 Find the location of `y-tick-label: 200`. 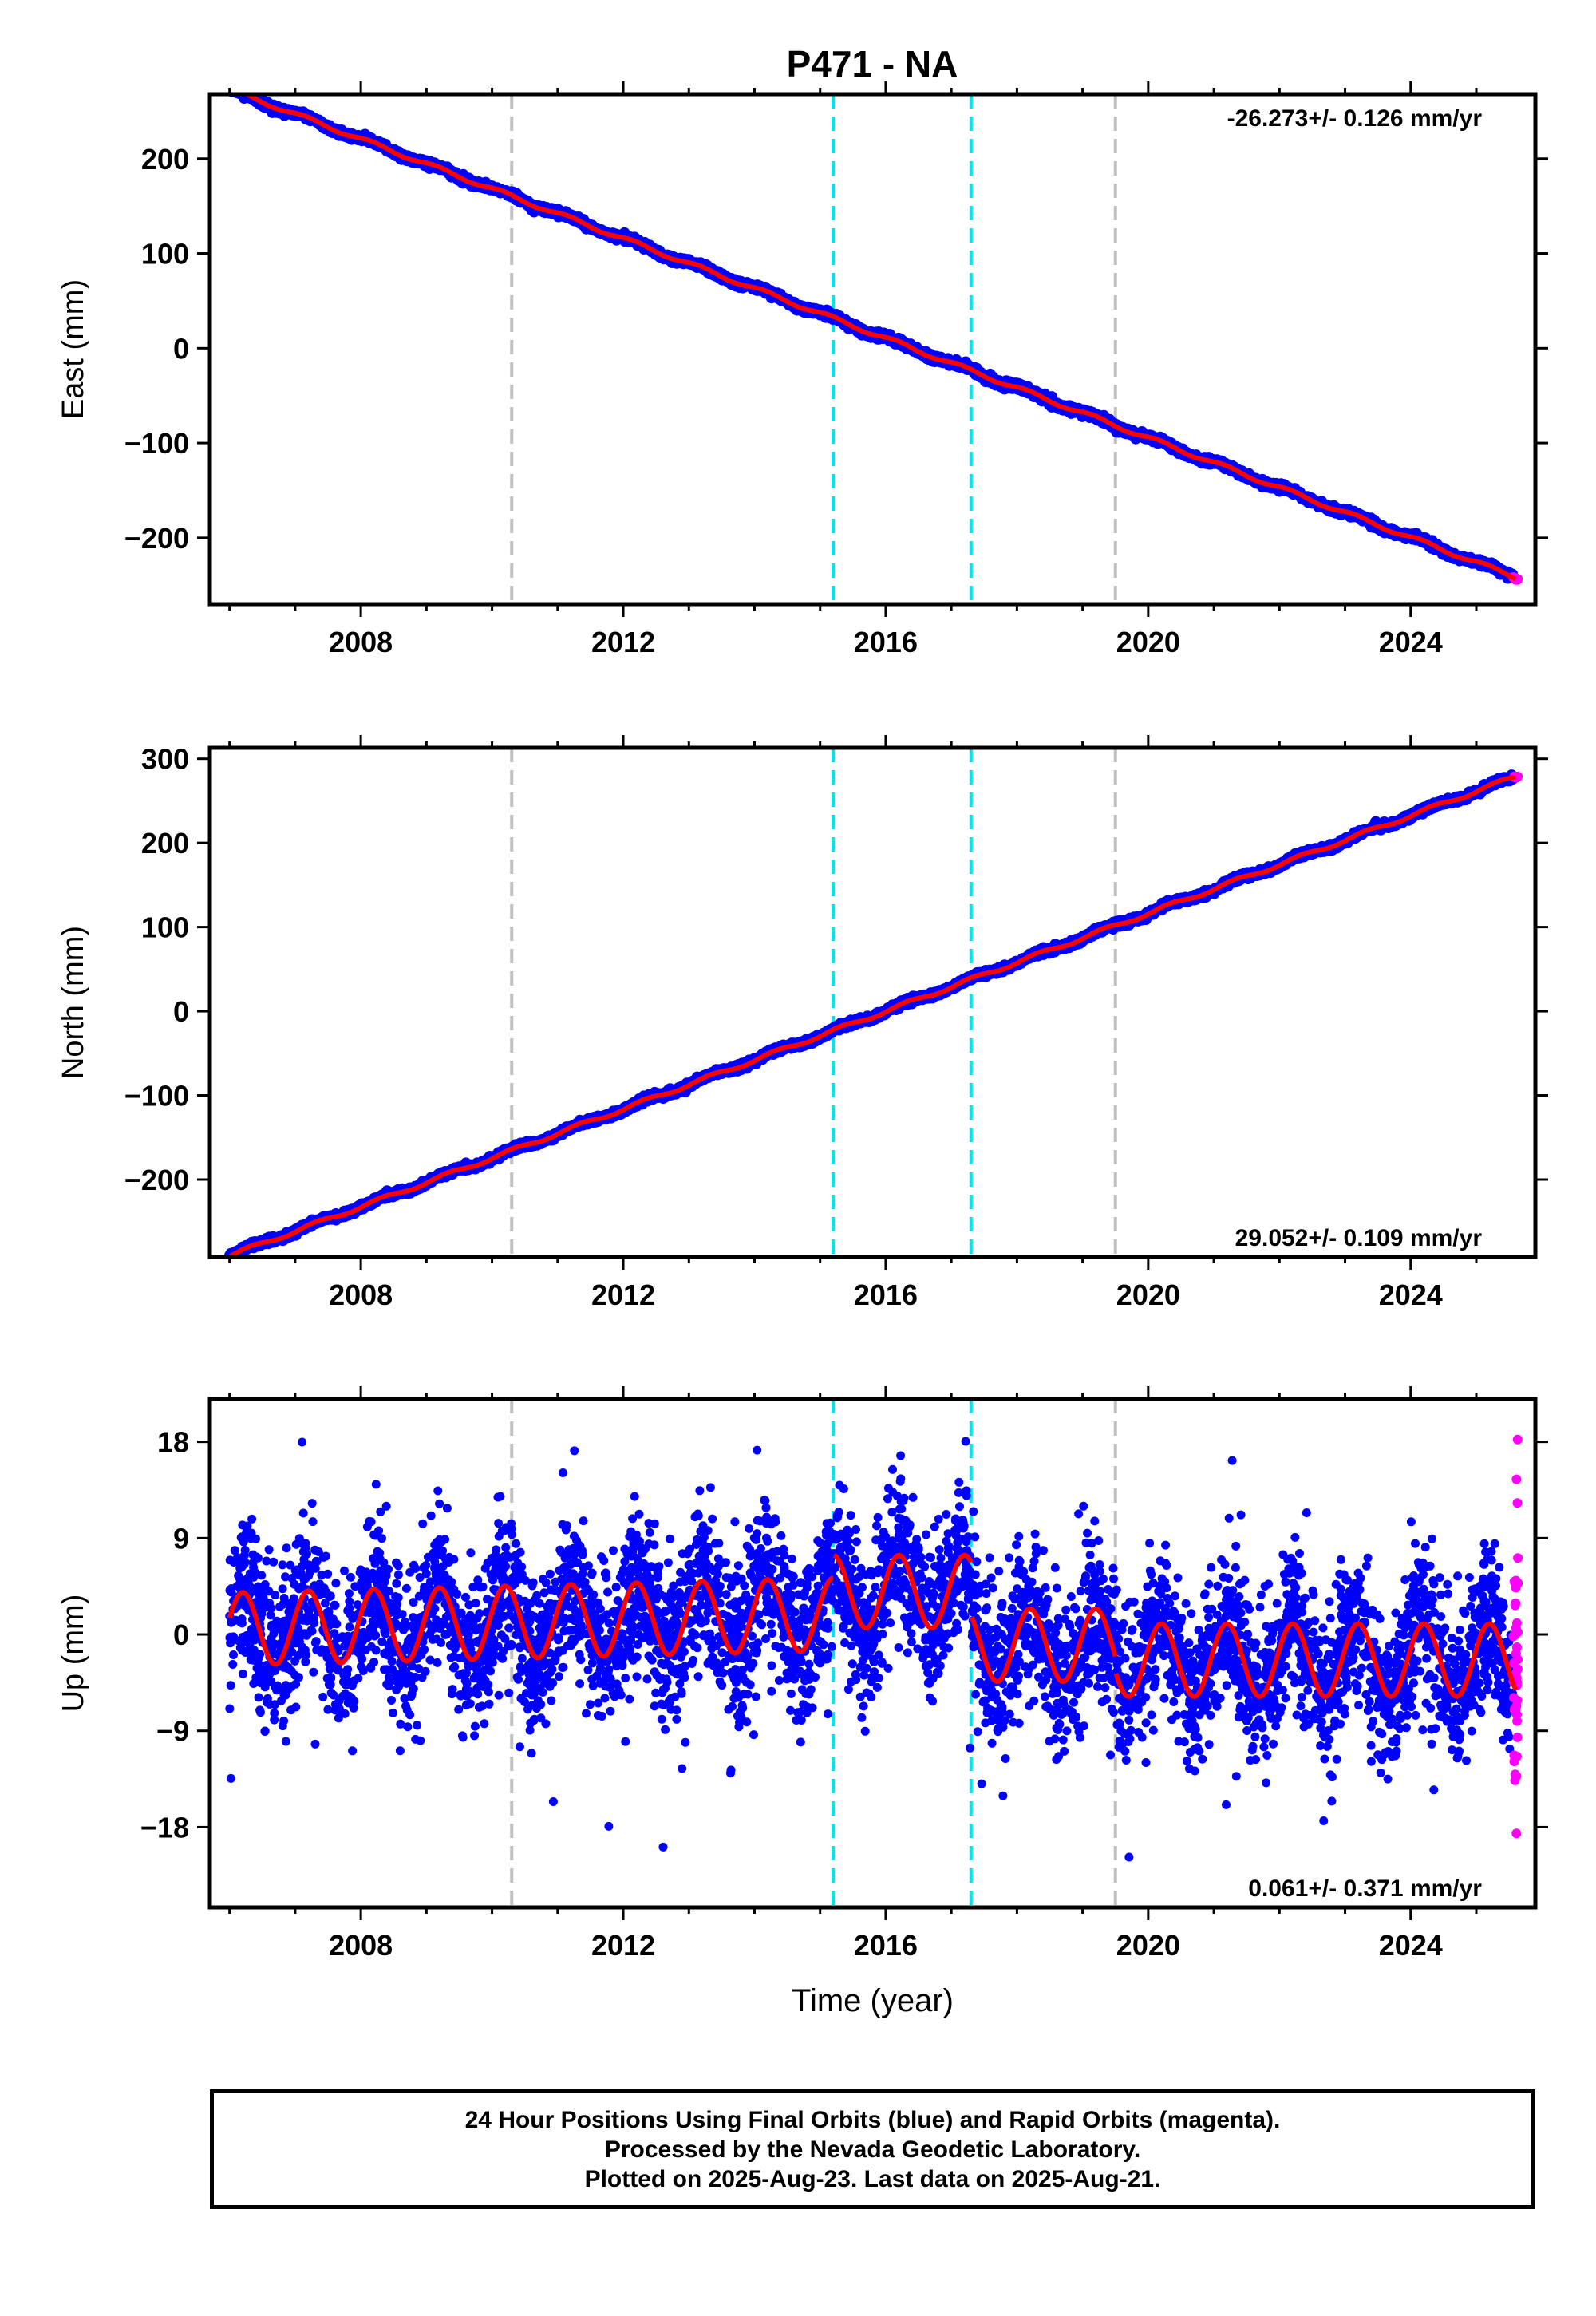

y-tick-label: 200 is located at coordinates (165, 159).